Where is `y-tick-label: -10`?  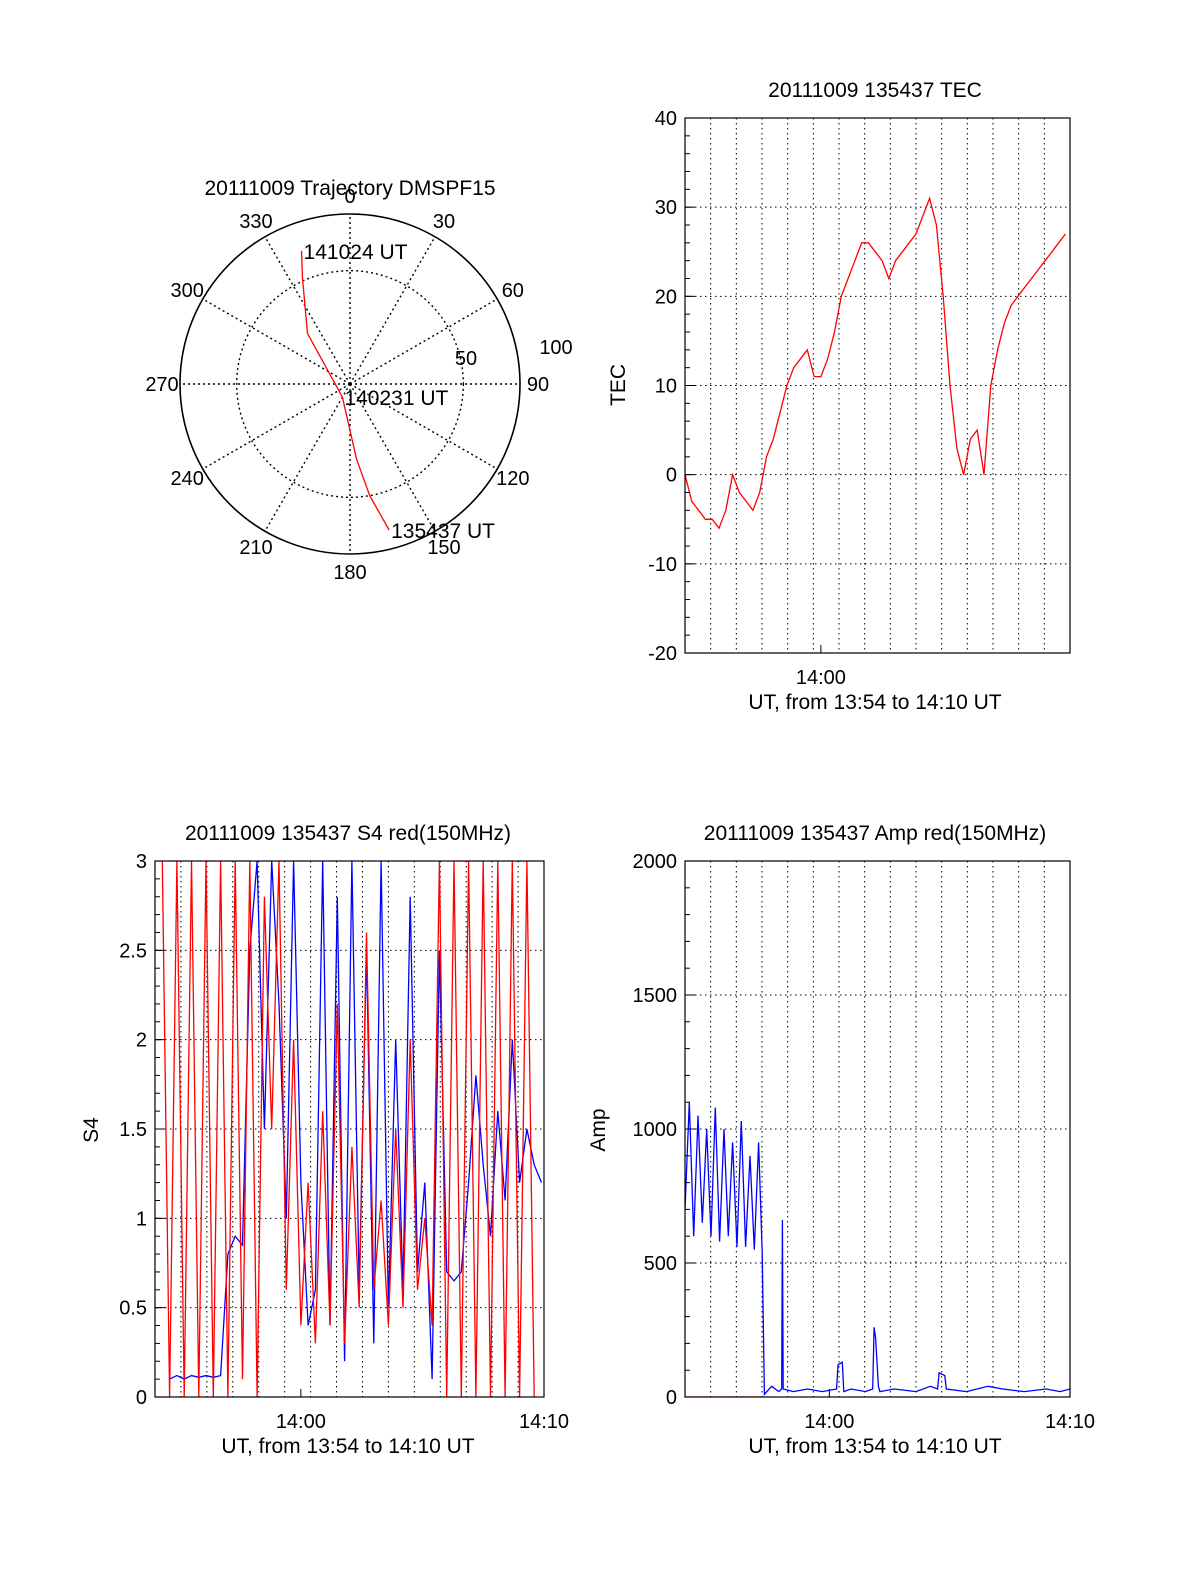
y-tick-label: -10 is located at coordinates (662, 565).